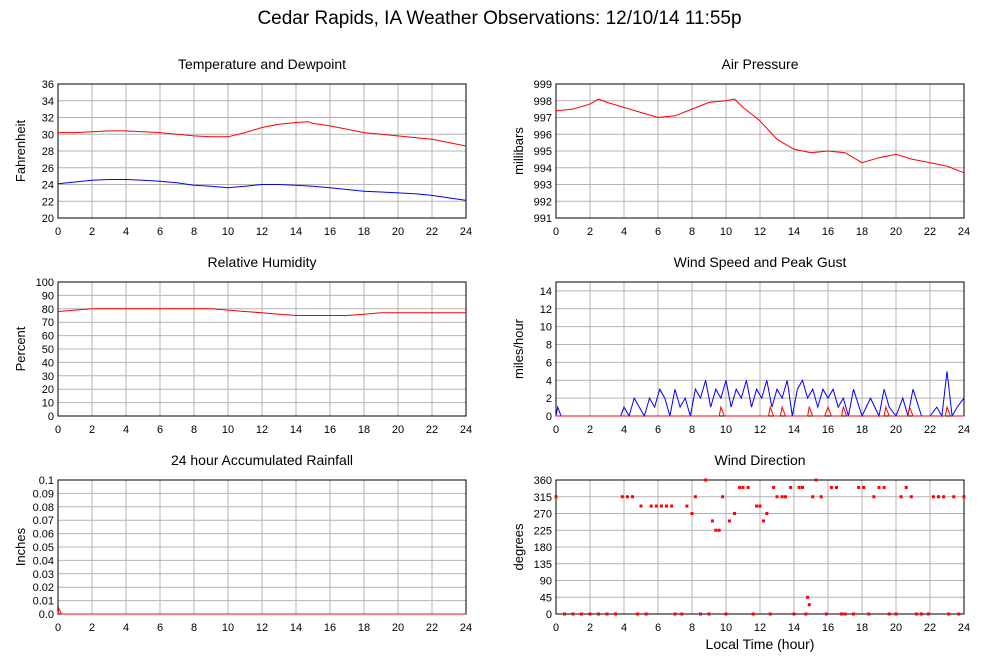 This screenshot has height=659, width=999. I want to click on x-axis-label: Local Time (hour), so click(760, 644).